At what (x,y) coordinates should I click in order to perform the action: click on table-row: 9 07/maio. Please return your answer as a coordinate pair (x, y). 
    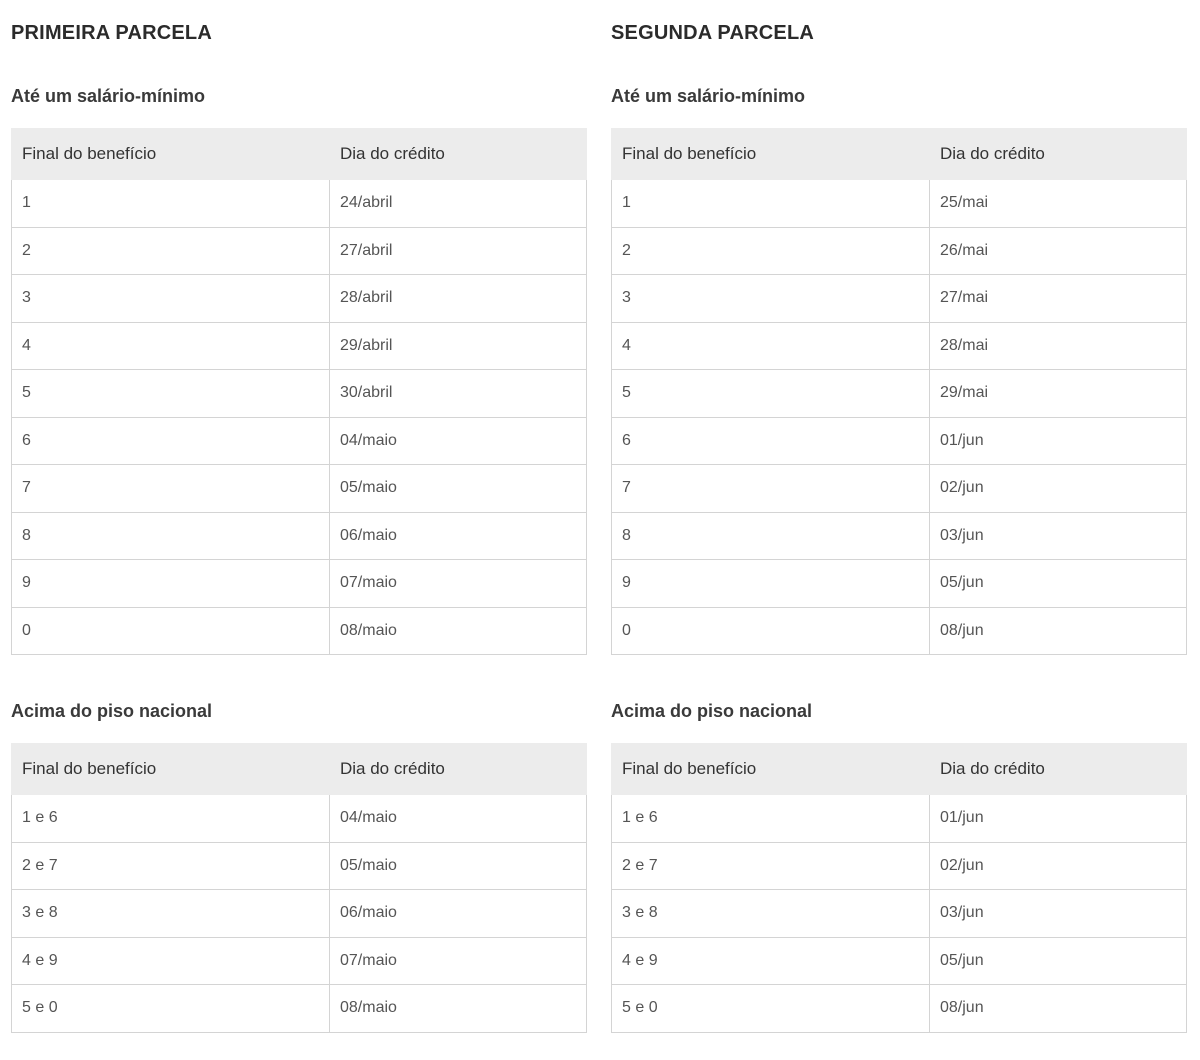
    Looking at the image, I should click on (299, 583).